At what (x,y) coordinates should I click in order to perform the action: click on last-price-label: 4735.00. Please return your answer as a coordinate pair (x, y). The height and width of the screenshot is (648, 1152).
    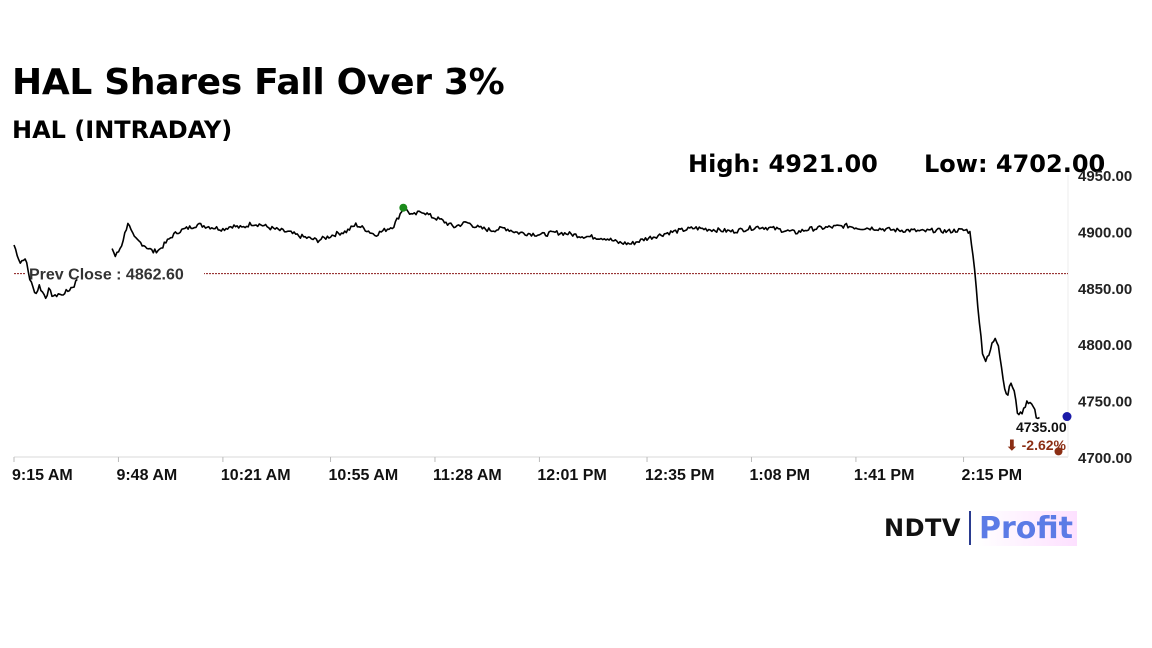
    Looking at the image, I should click on (1041, 427).